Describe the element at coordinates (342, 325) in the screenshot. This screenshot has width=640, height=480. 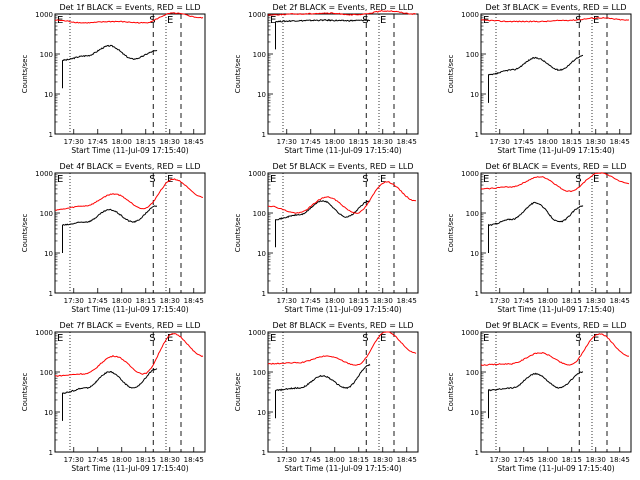
I see `panel-title: Det 8f BLACK = Events, RED = LLD` at that location.